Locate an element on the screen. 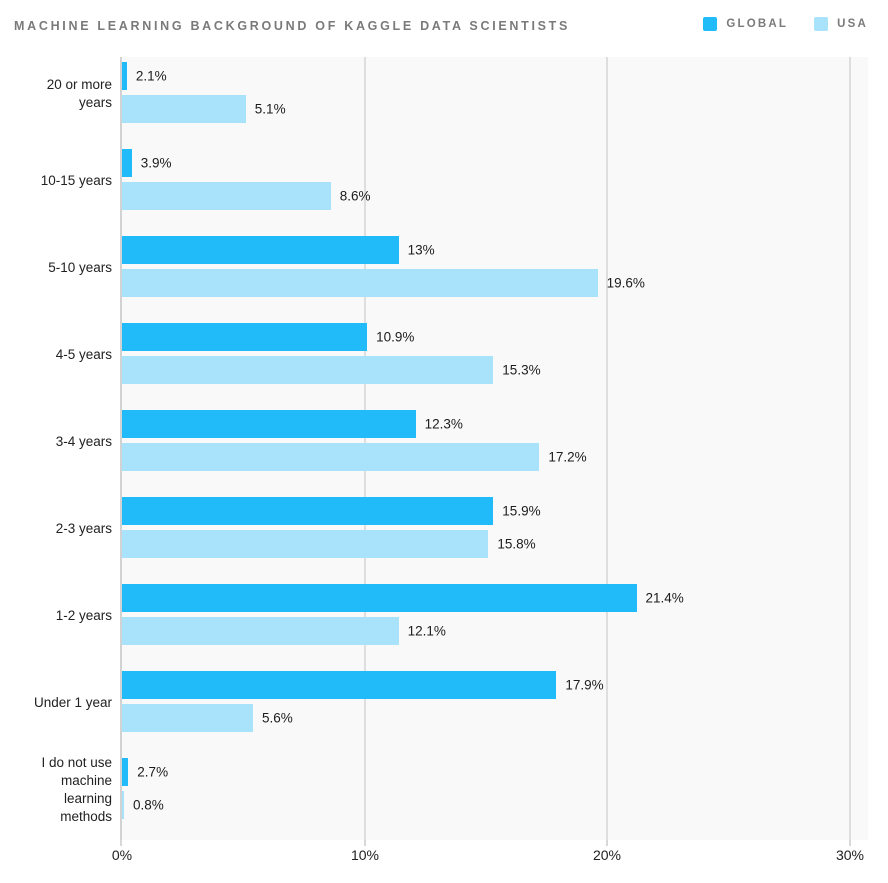  bar-value-label: 15.8% is located at coordinates (516, 544).